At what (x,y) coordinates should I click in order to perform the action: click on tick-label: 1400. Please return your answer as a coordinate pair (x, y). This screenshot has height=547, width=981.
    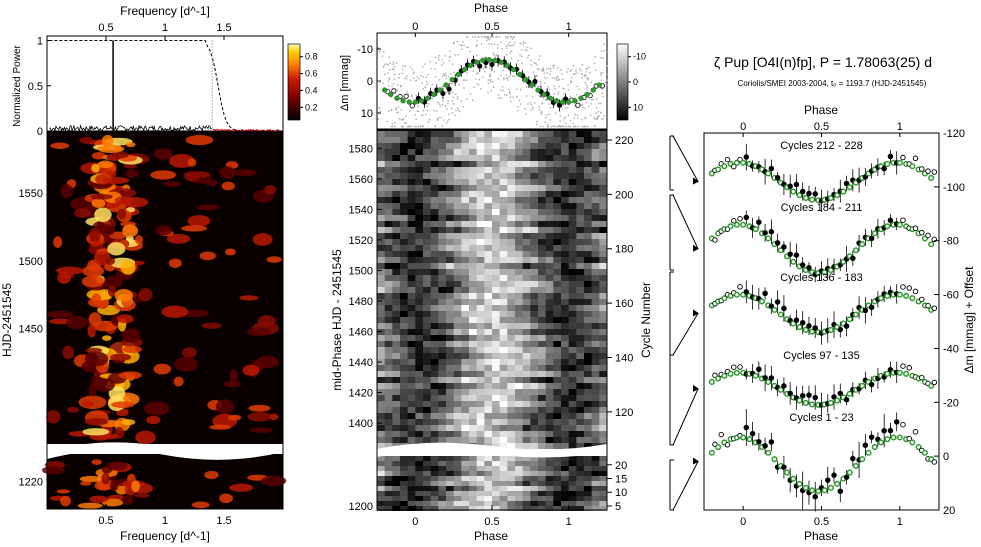
    Looking at the image, I should click on (361, 424).